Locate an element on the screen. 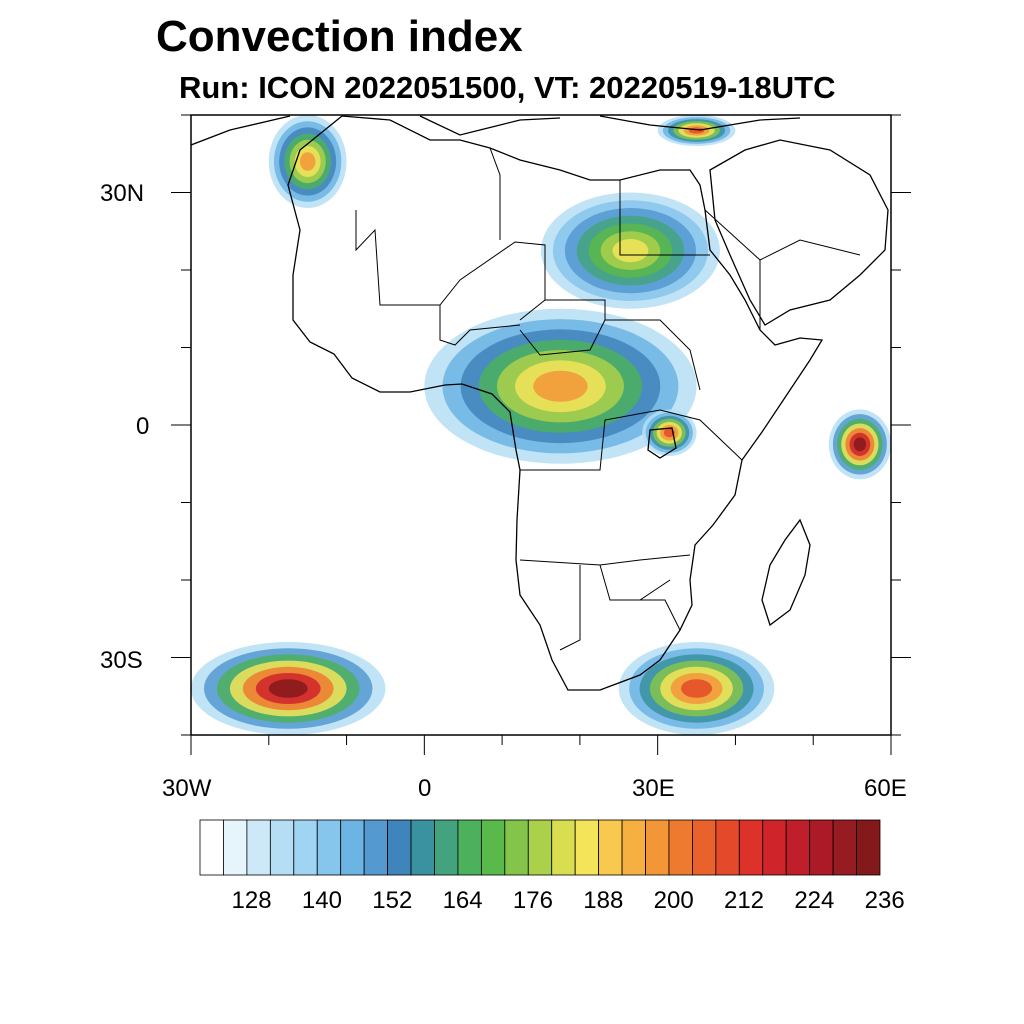 This screenshot has width=1024, height=1024. lon-label-30w: 30W is located at coordinates (187, 788).